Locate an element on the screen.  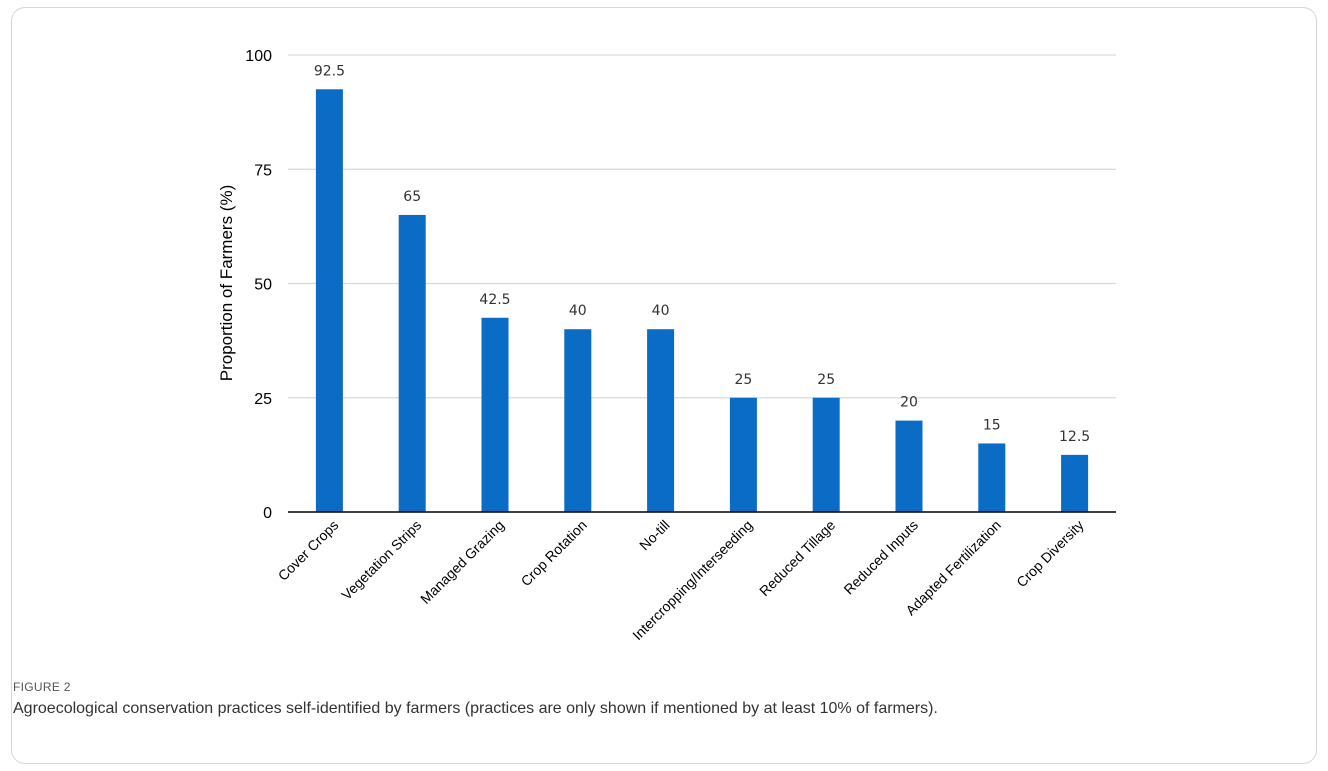
x-tick-label: Managed Grazing is located at coordinates (462, 562).